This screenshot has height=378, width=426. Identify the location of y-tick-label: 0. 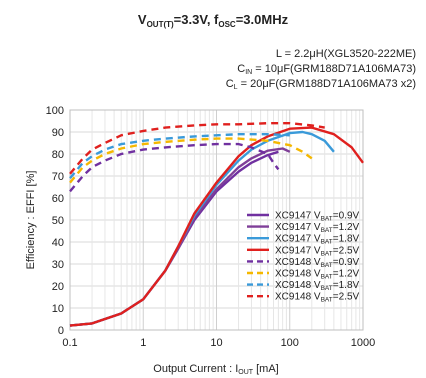
(61, 331).